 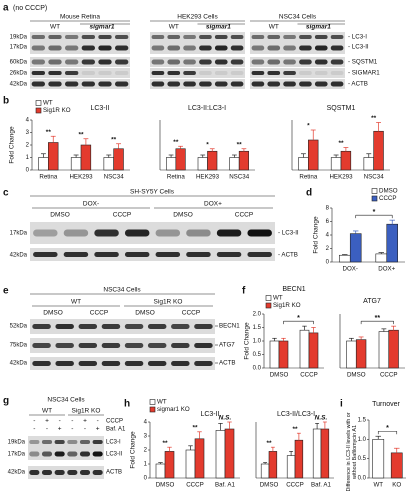 What do you see at coordinates (197, 17) in the screenshot?
I see `section-title: HEK293 Cells` at bounding box center [197, 17].